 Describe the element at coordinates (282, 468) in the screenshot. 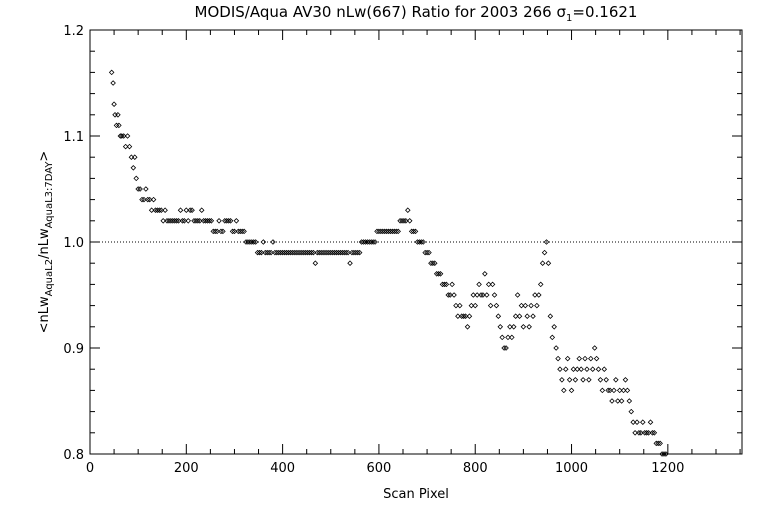

I see `x-tick-label: 400` at that location.